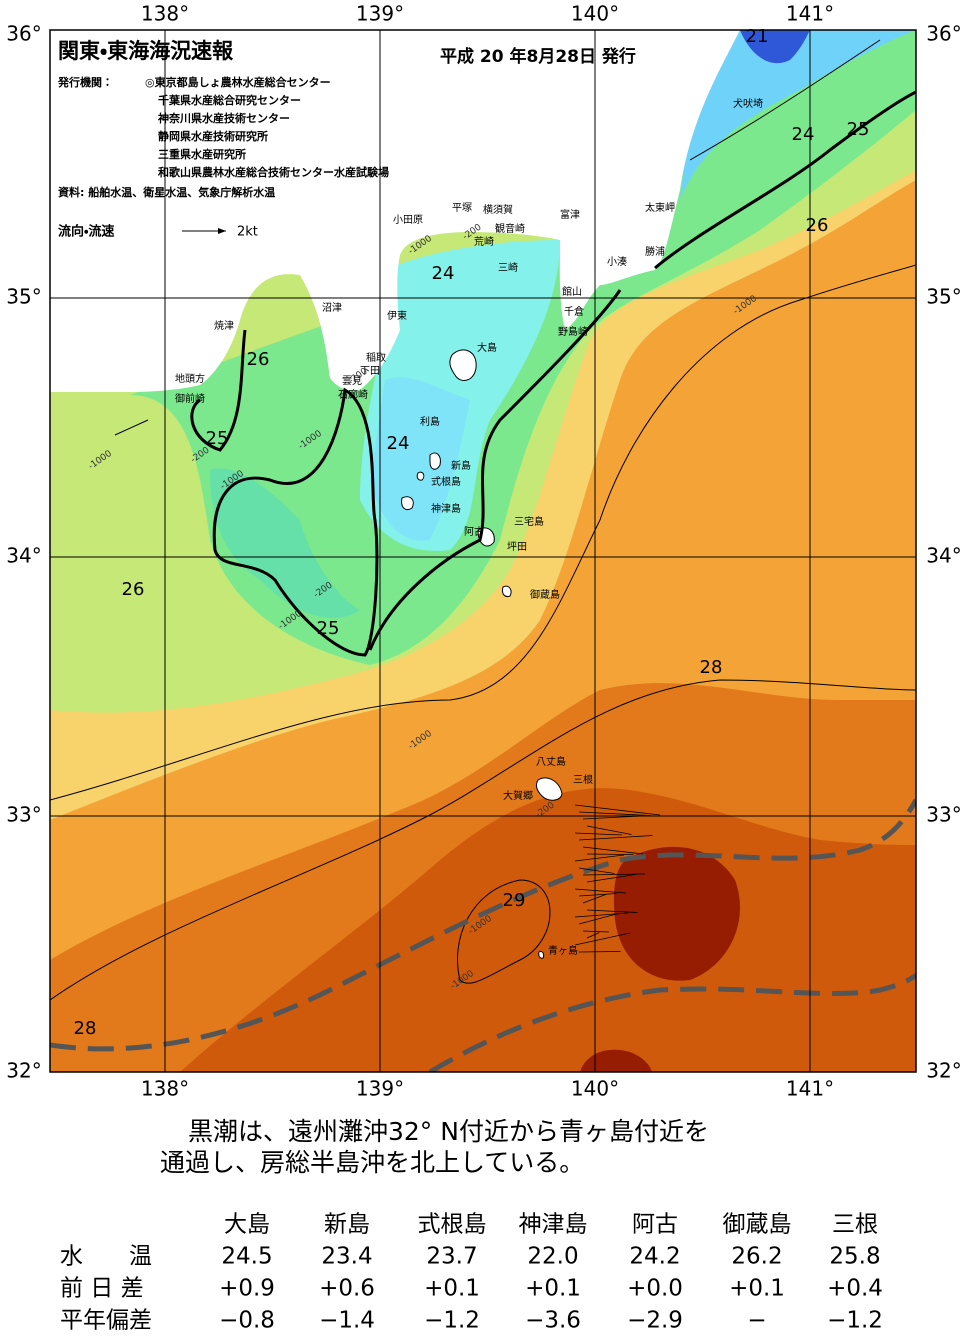  What do you see at coordinates (676, 913) in the screenshot?
I see `sea-darkred` at bounding box center [676, 913].